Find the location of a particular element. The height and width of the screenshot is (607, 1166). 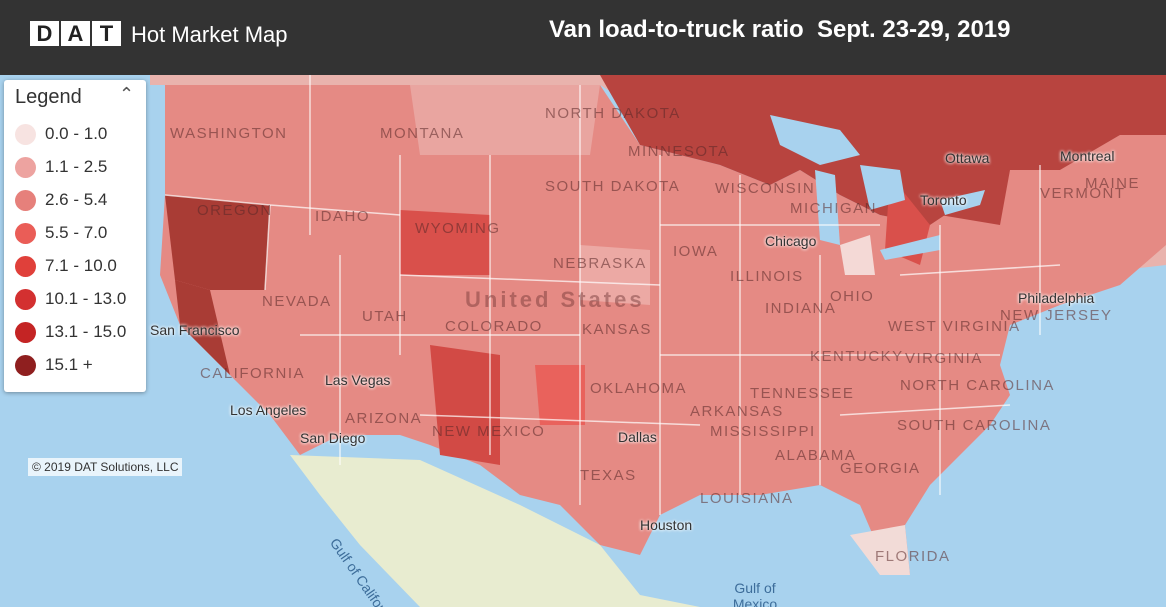

chevron-up-icon: ⌃ is located at coordinates (127, 94).